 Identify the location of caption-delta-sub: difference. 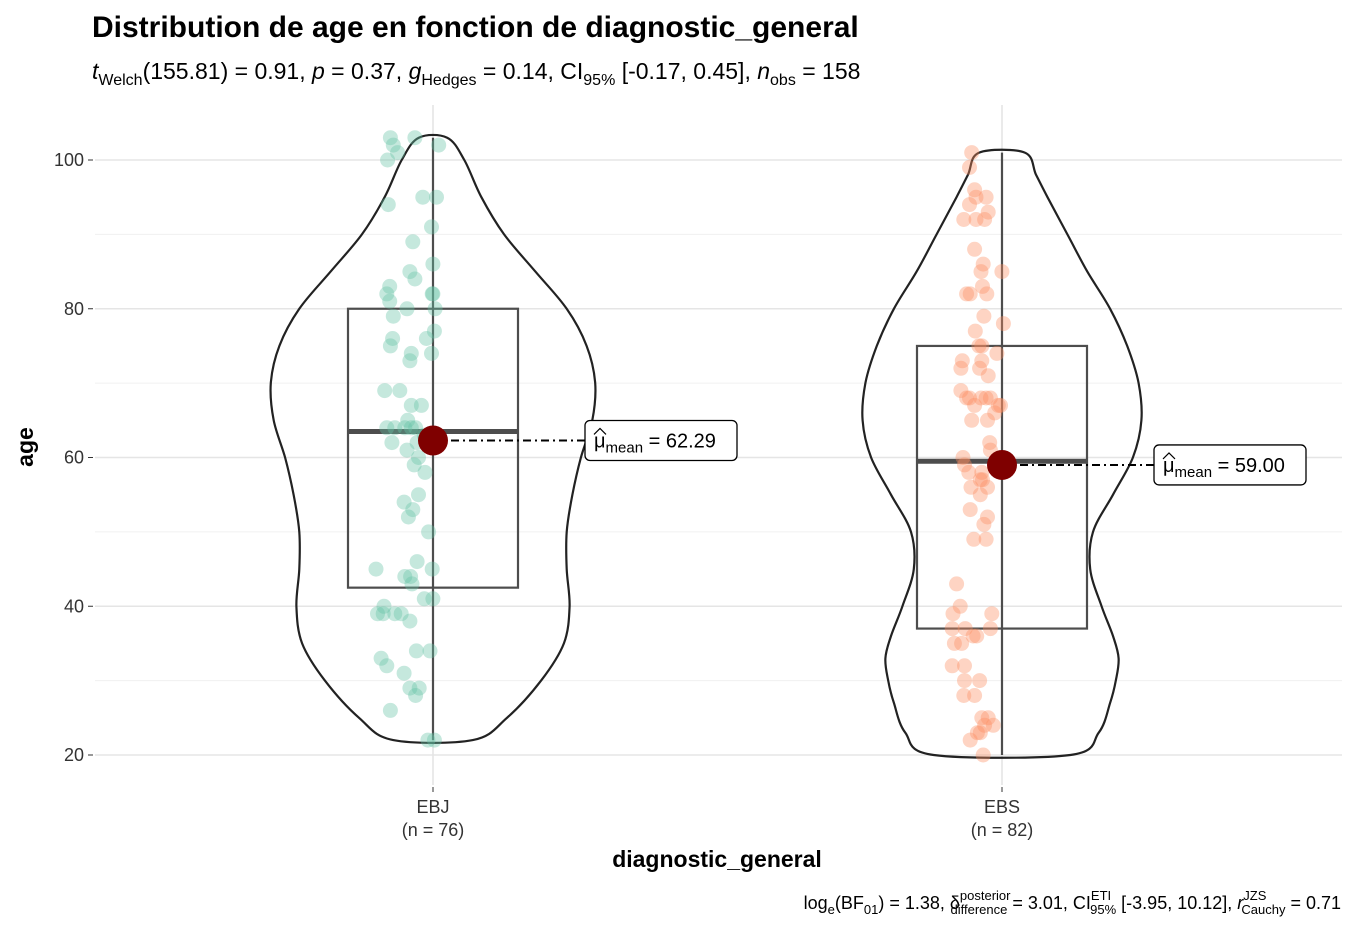
(978, 909).